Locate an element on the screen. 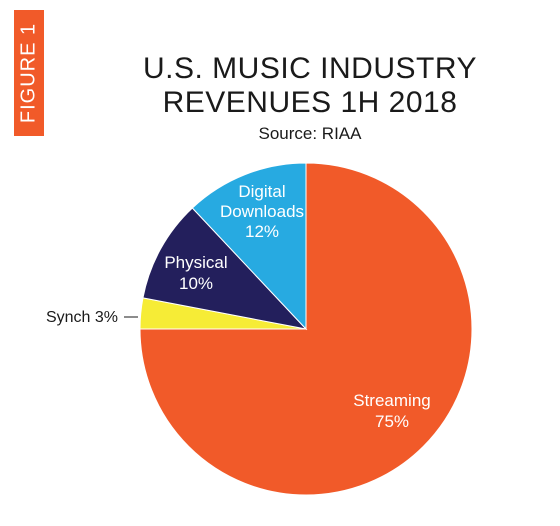 This screenshot has width=560, height=526. pie-slice-physical is located at coordinates (225, 268).